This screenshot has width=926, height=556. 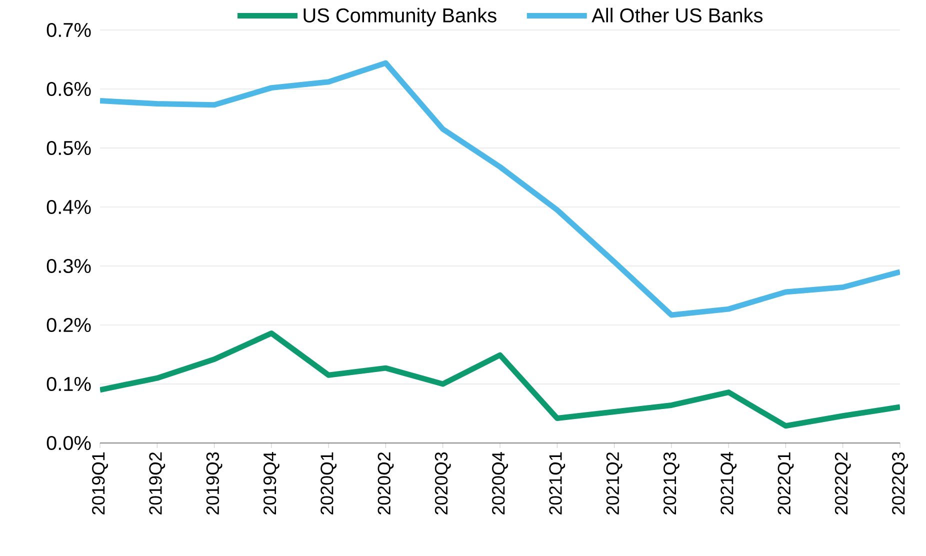 I want to click on x-tick-label: 2021Q4, so click(x=728, y=483).